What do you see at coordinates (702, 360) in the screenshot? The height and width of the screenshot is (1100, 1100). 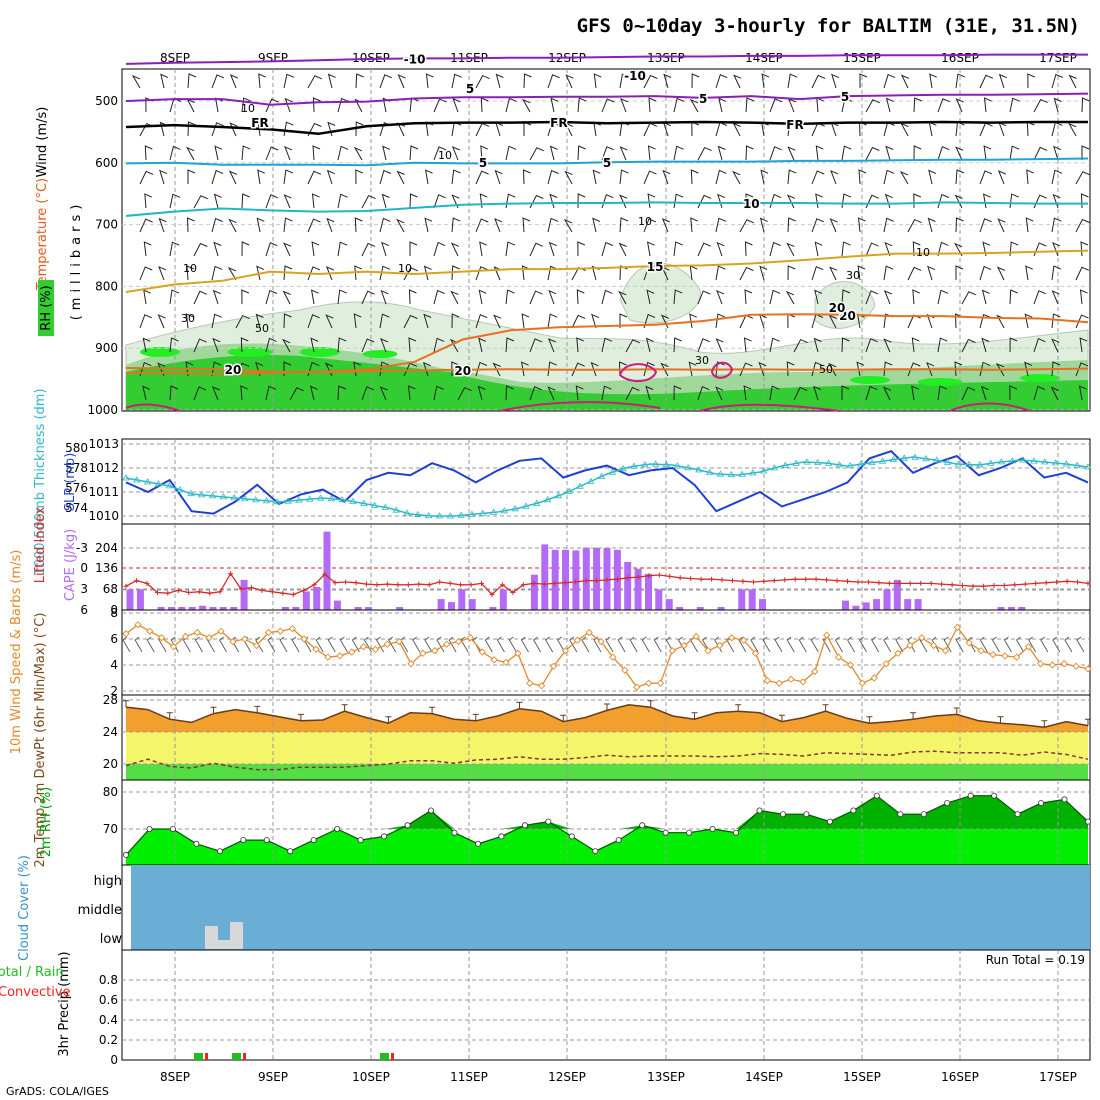 I see `rh-contour-label: 30` at bounding box center [702, 360].